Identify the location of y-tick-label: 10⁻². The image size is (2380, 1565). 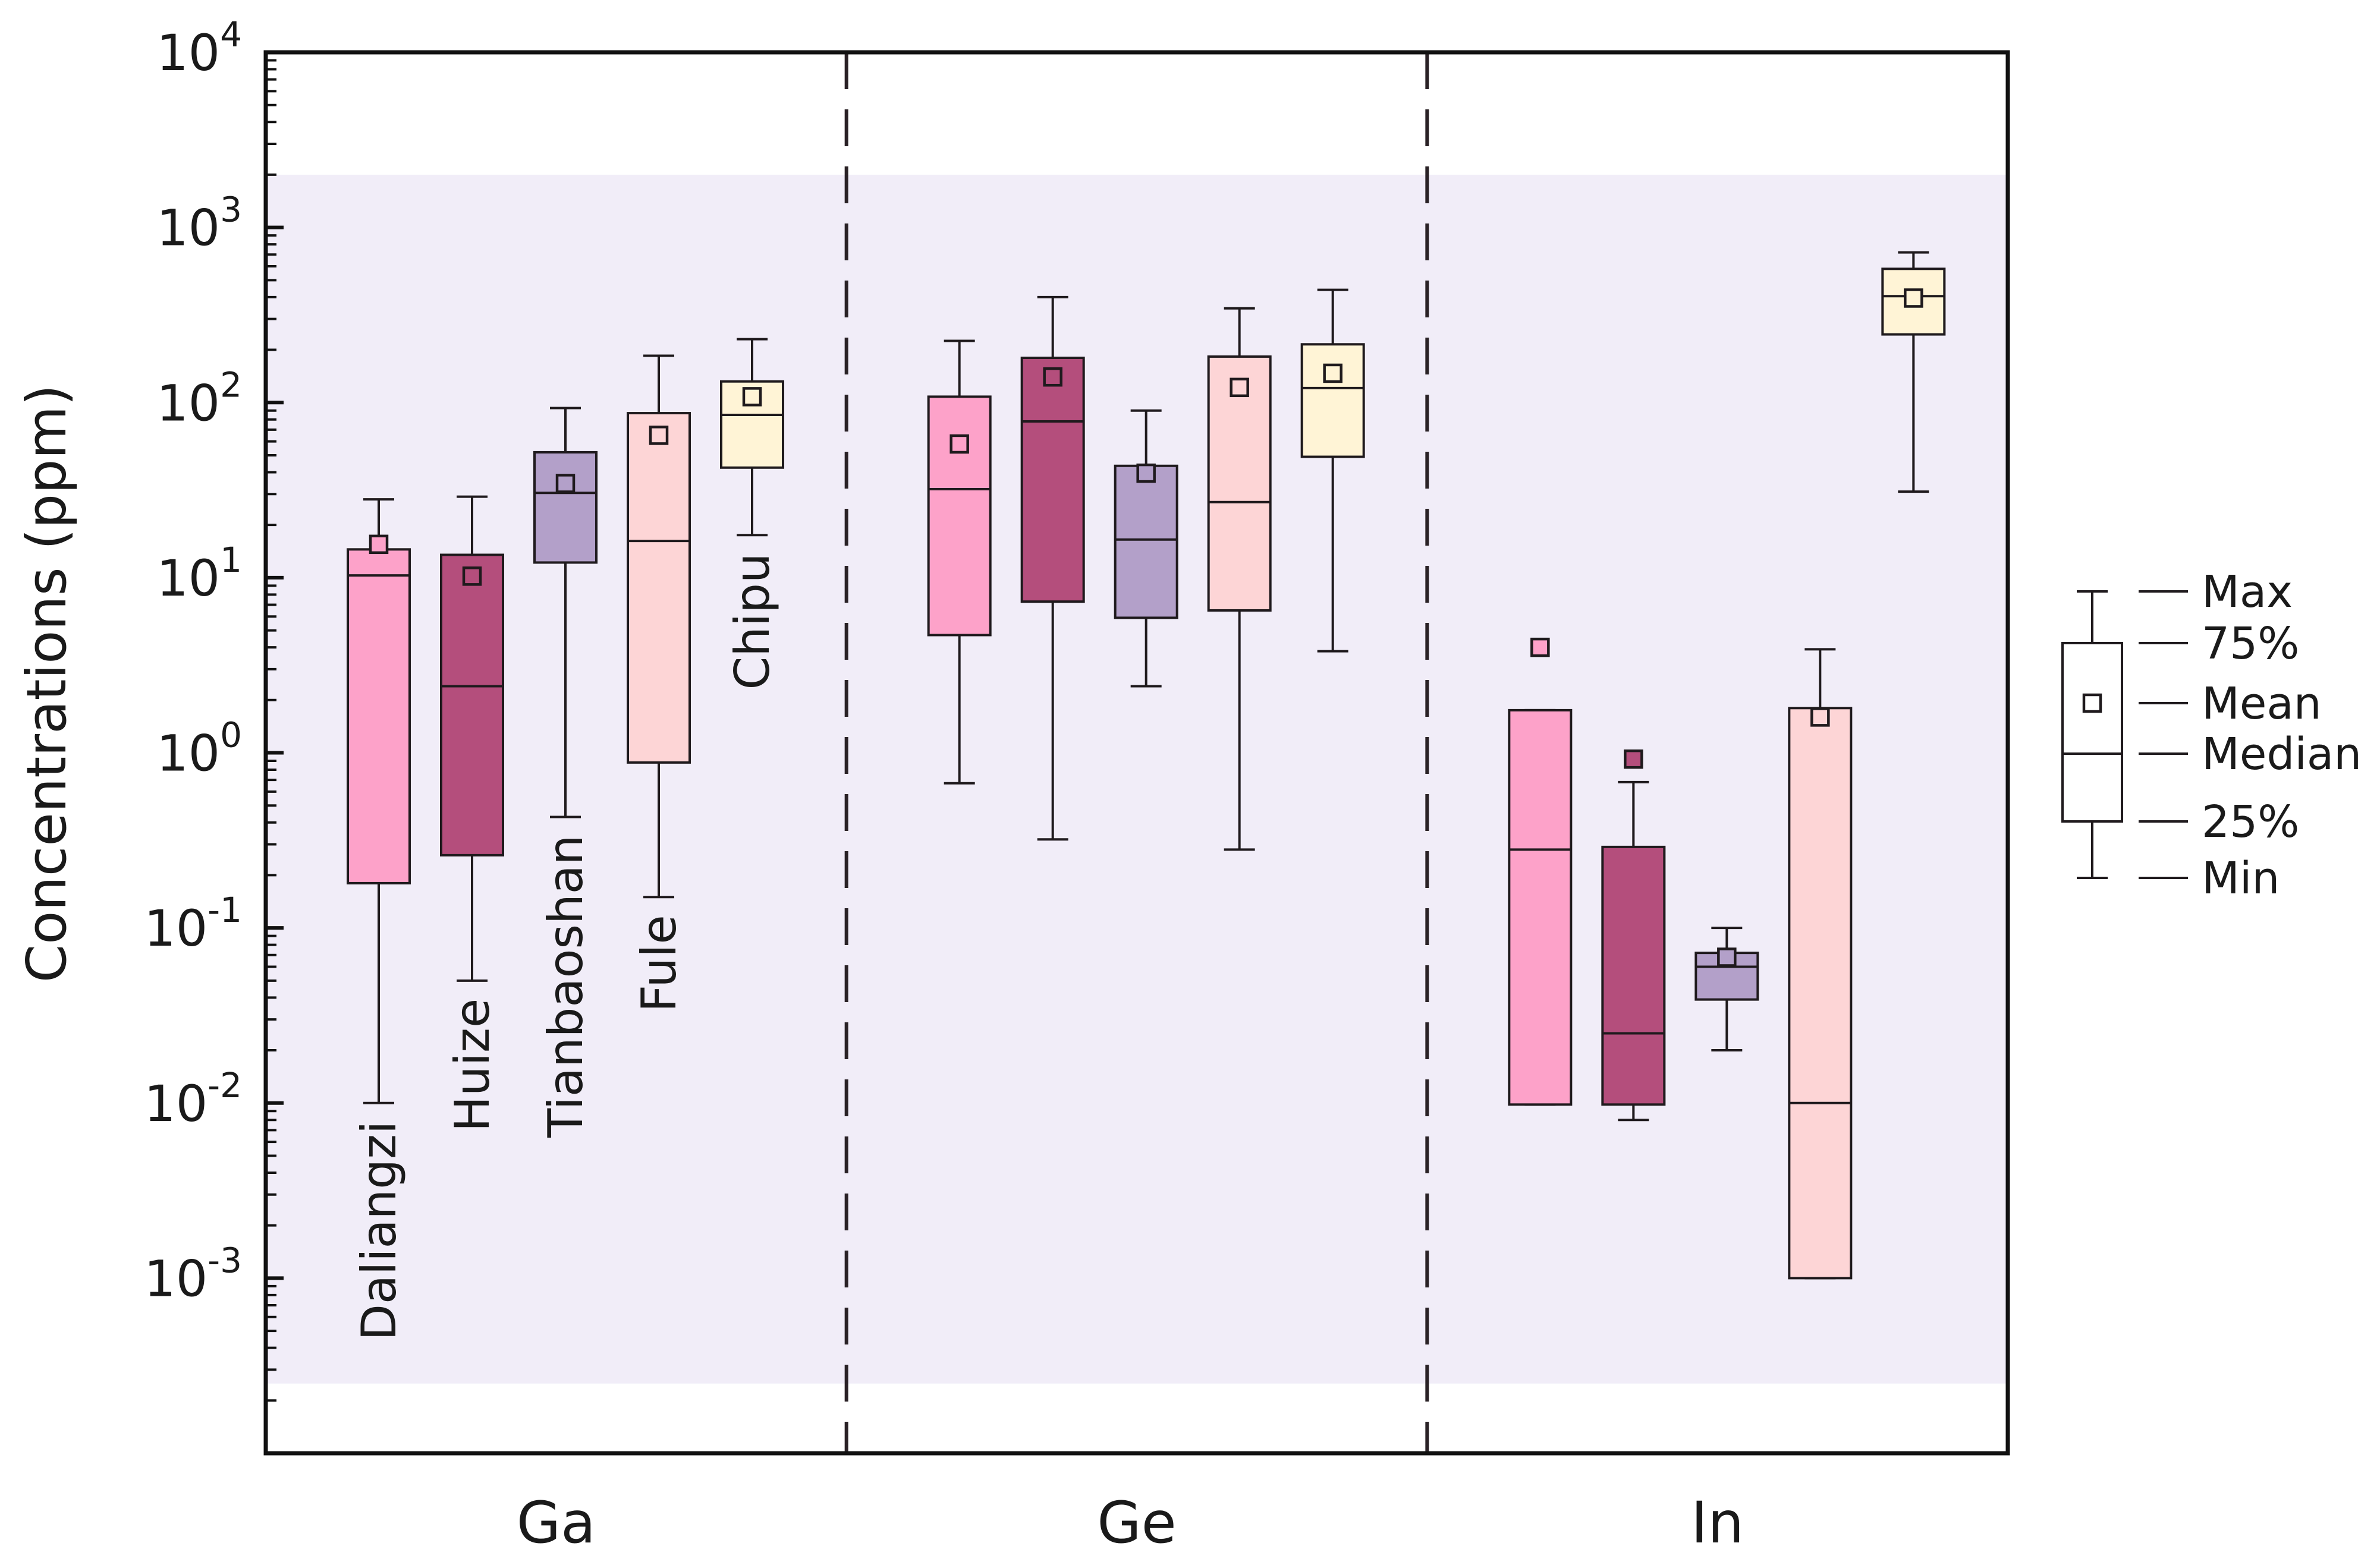
(193, 1099).